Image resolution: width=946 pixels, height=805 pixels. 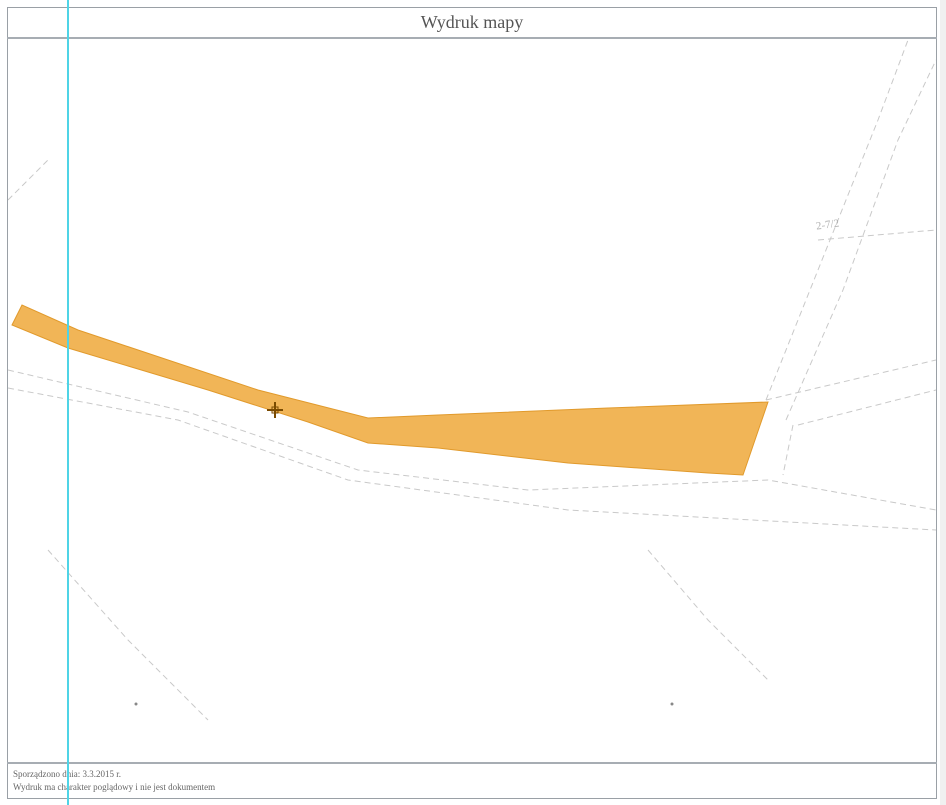 What do you see at coordinates (837, 220) in the screenshot?
I see `parcel-boundary-north` at bounding box center [837, 220].